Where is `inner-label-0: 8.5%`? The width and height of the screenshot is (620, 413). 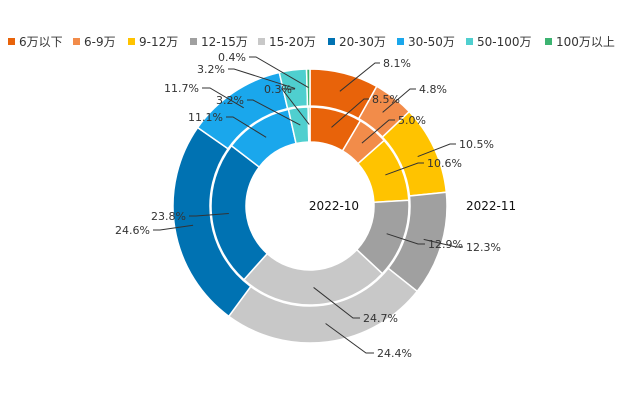 inner-label-0: 8.5% is located at coordinates (365, 110).